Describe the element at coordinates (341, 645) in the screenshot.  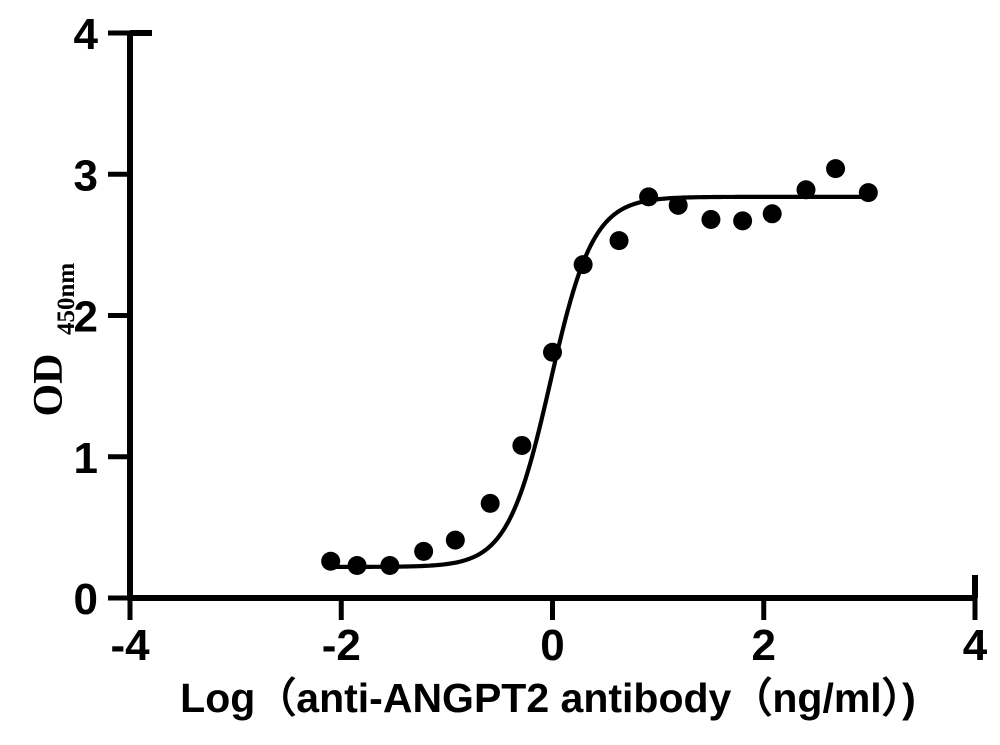
I see `x-tick-label: -2` at that location.